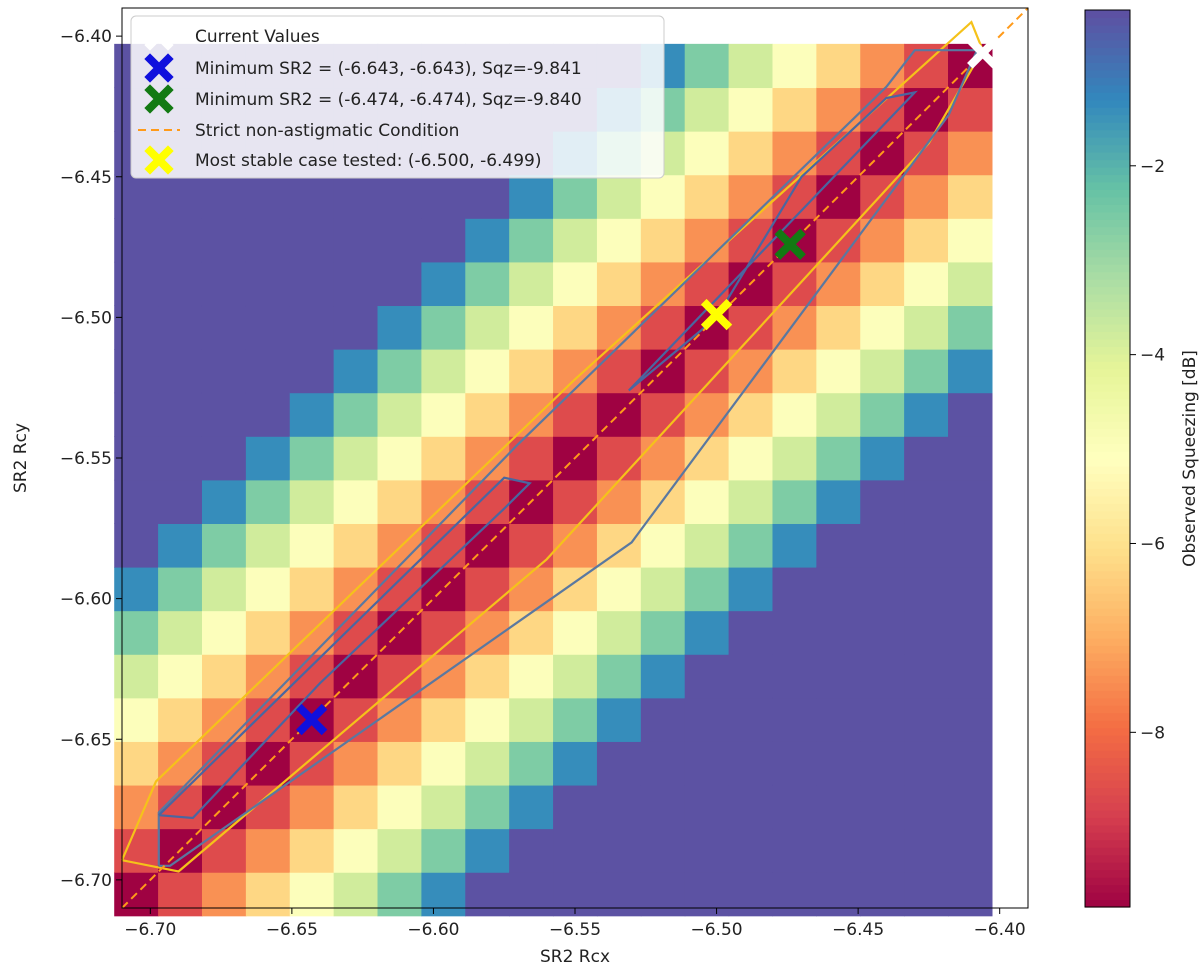 This screenshot has width=1203, height=973. I want to click on legend-label-0: Current Values, so click(257, 37).